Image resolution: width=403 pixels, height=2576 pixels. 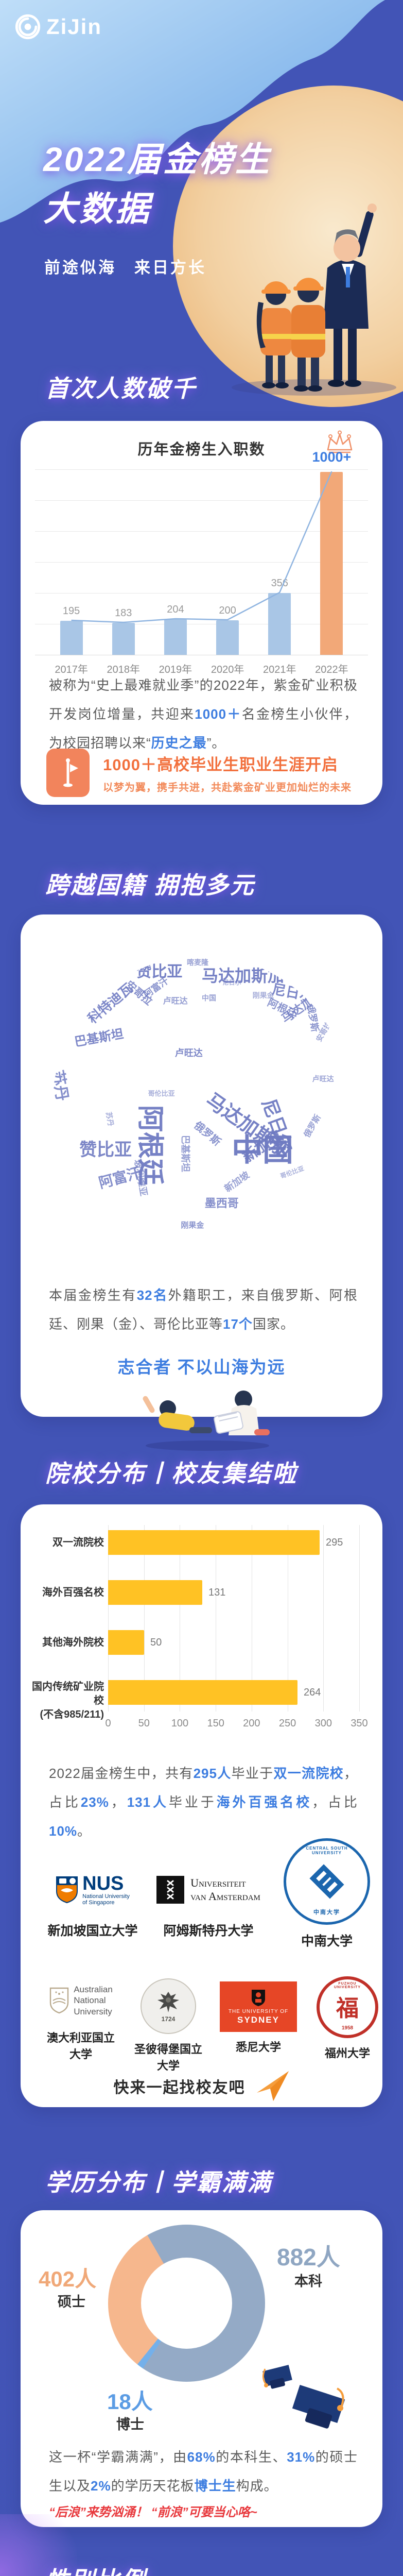 What do you see at coordinates (335, 1542) in the screenshot?
I see `hbar-value-label: 295` at bounding box center [335, 1542].